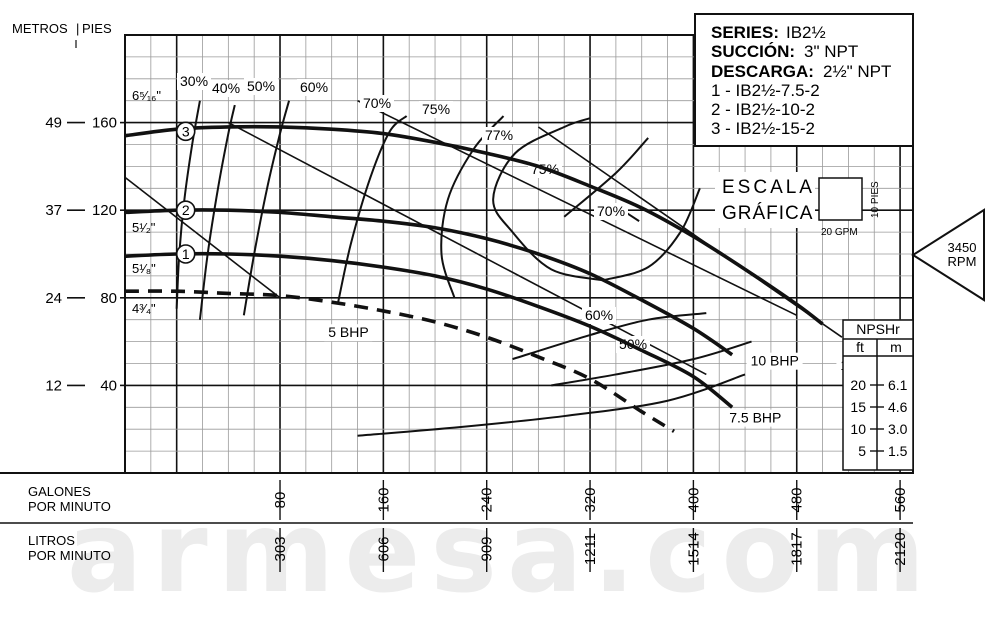  I want to click on y-tick-label-m: 49, so click(53, 123).